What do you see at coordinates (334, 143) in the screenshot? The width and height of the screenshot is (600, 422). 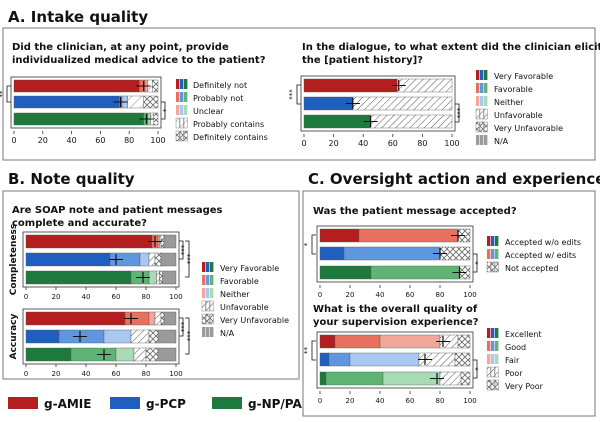 I see `x-tick-label: 20` at bounding box center [334, 143].